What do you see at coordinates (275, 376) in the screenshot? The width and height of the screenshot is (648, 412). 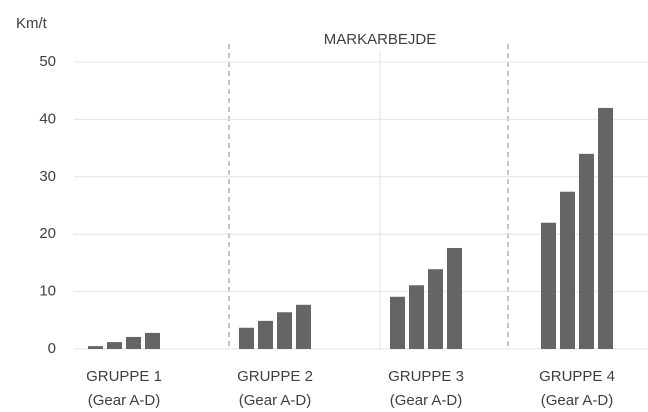 I see `x-tick-label: GRUPPE 2` at bounding box center [275, 376].